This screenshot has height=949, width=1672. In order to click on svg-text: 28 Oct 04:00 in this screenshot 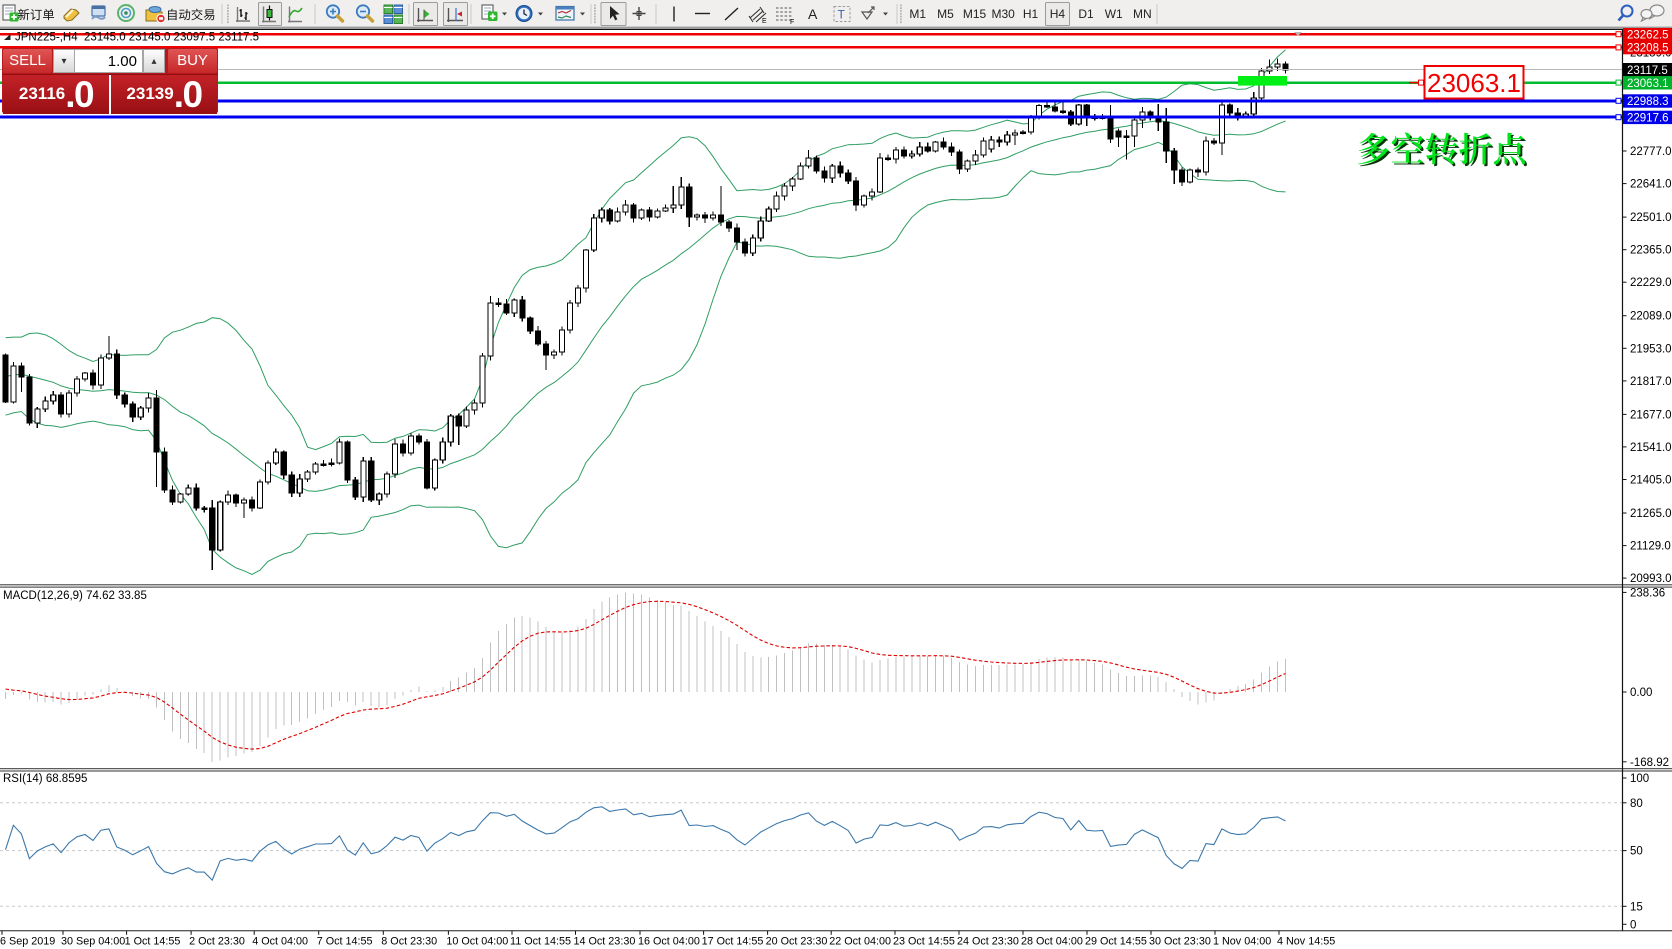, I will do `click(1052, 942)`.